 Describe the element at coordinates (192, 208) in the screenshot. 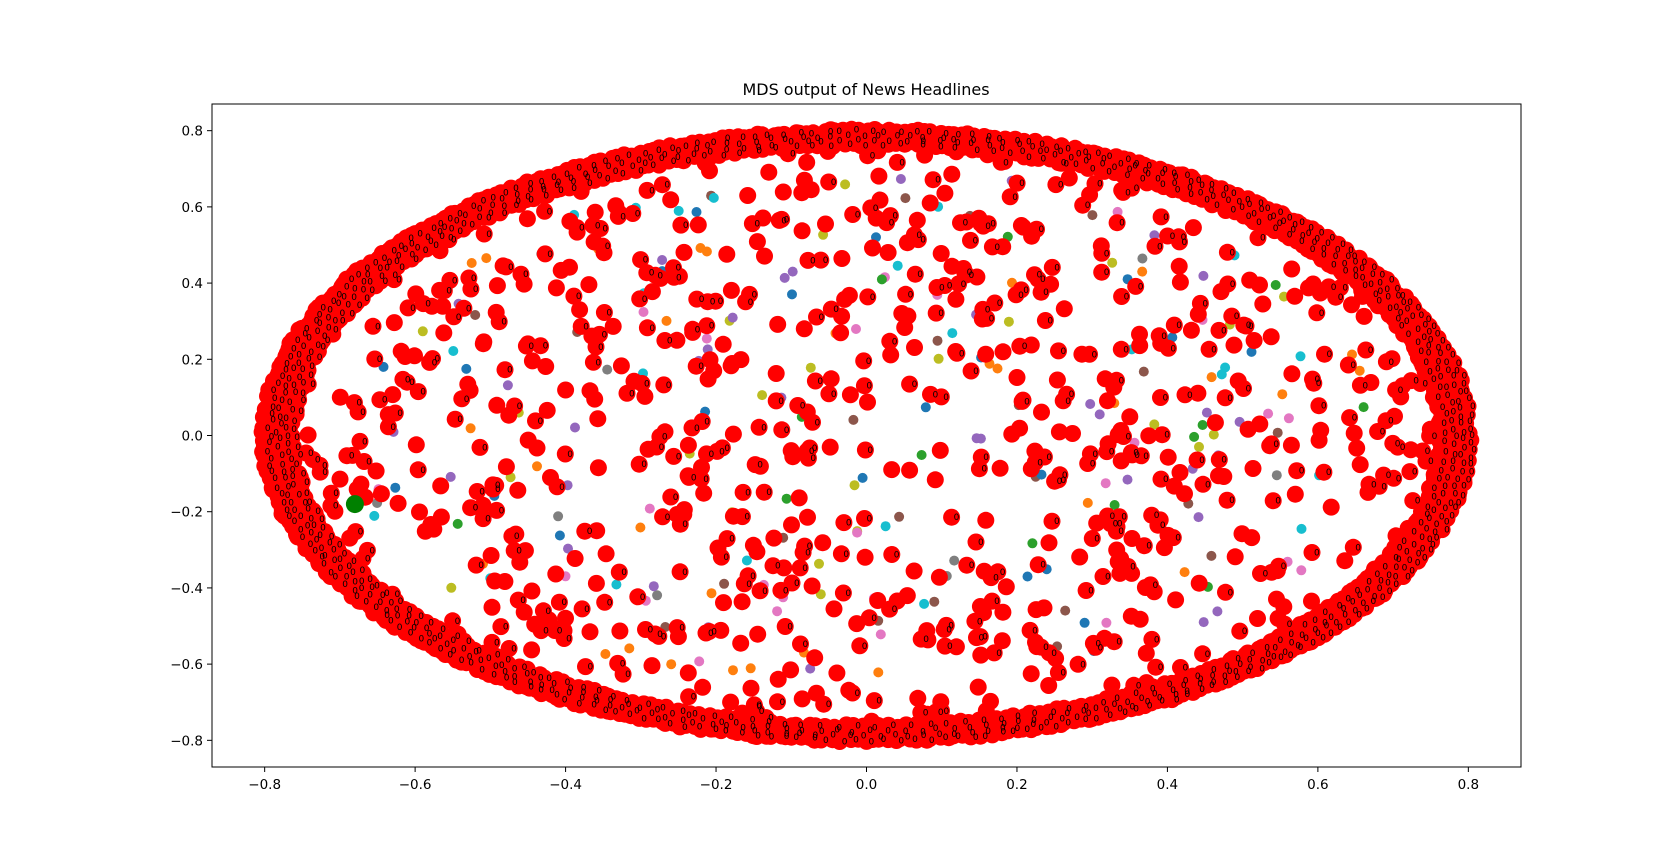

I see `y-tick-label: 0.6` at that location.